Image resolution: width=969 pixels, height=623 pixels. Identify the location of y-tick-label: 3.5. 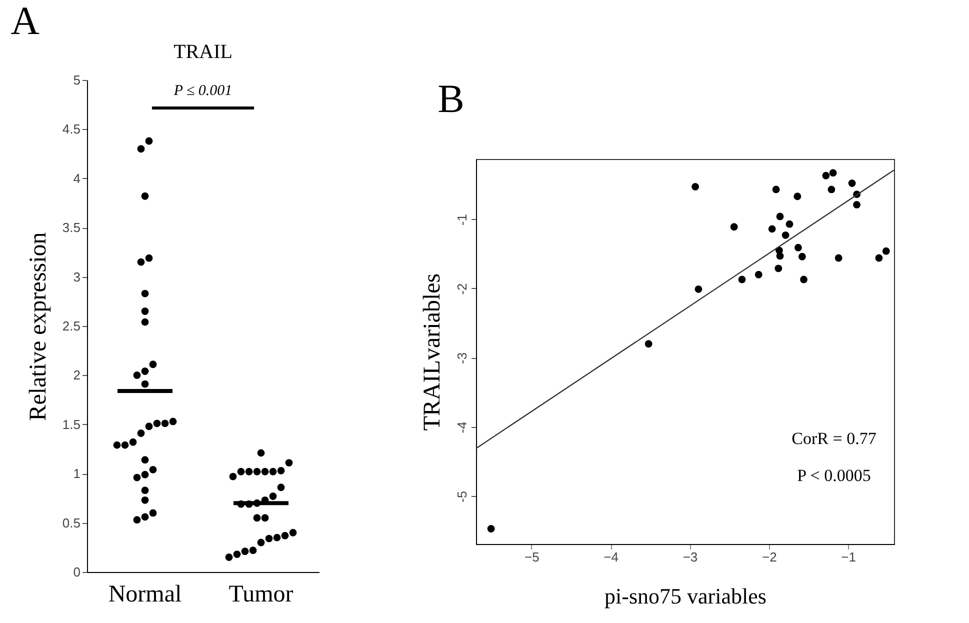
(71, 228).